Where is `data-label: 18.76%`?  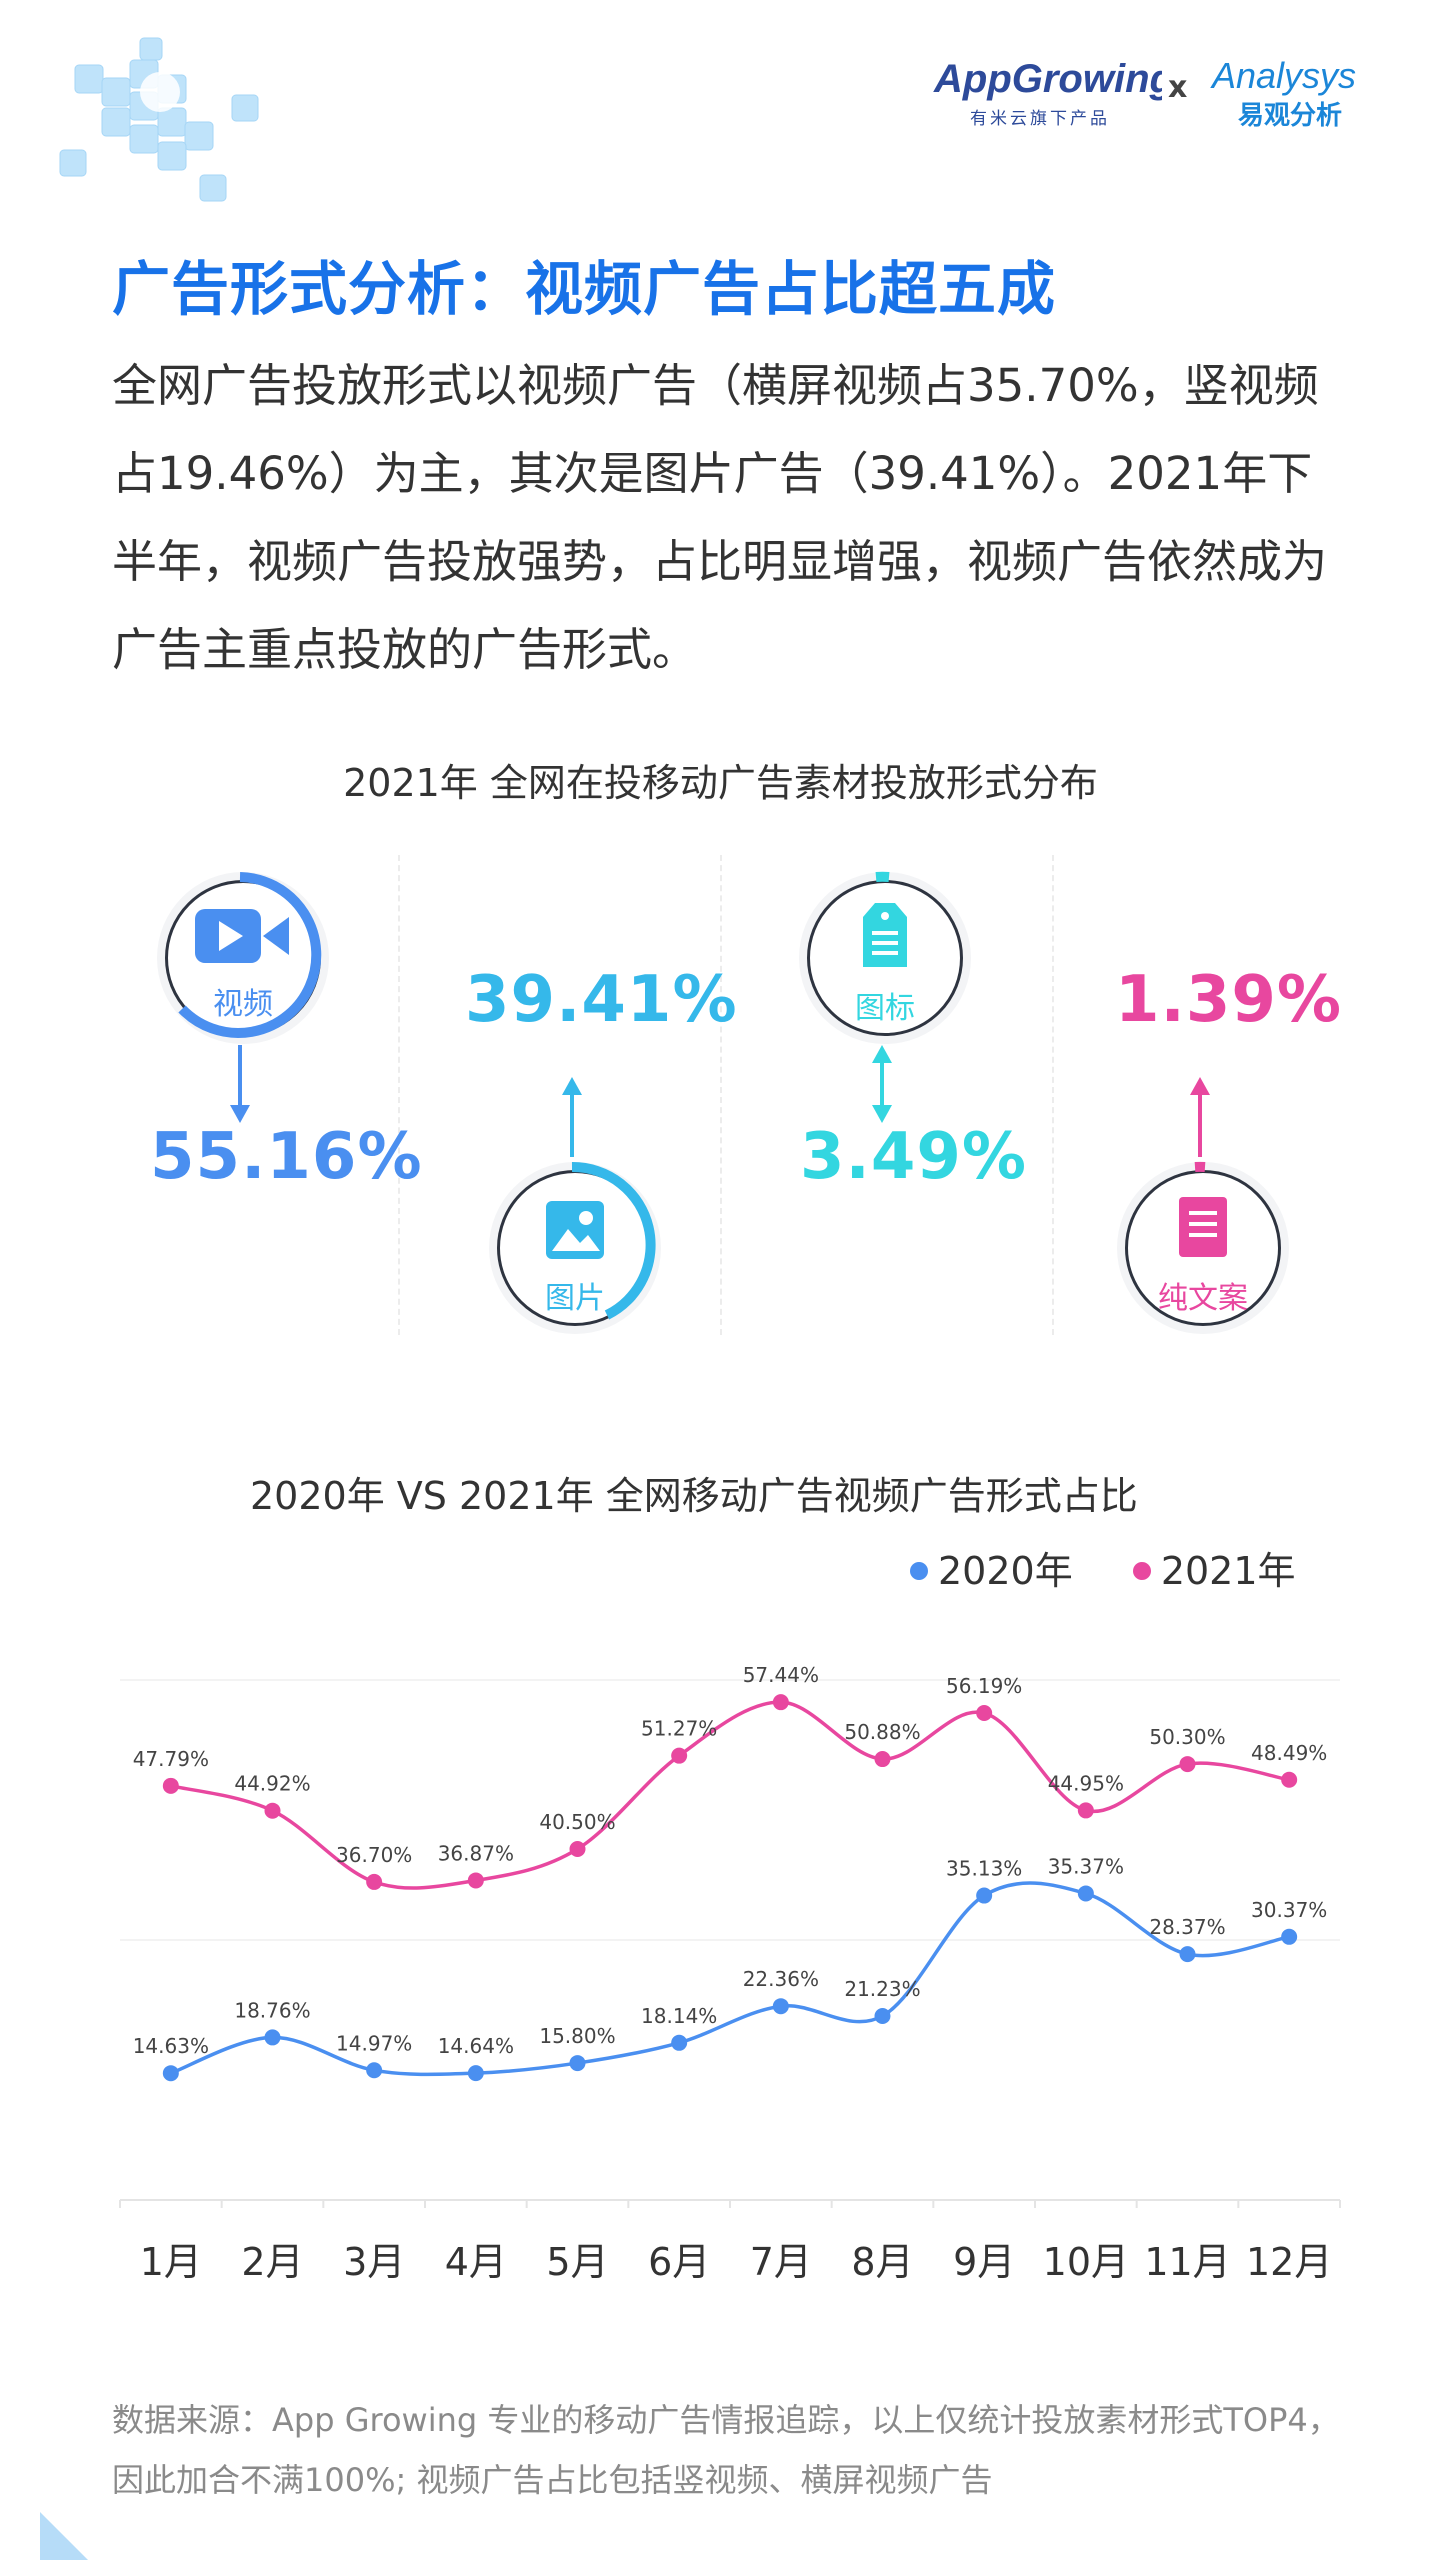
data-label: 18.76% is located at coordinates (272, 2010).